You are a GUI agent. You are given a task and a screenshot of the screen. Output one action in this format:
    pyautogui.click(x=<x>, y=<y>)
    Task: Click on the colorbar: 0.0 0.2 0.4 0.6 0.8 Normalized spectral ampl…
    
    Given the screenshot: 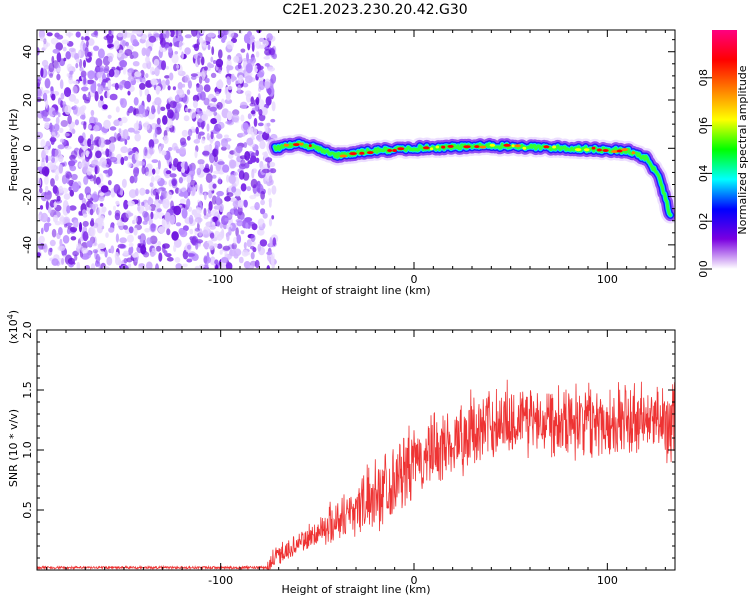 What is the action you would take?
    pyautogui.click(x=723, y=154)
    